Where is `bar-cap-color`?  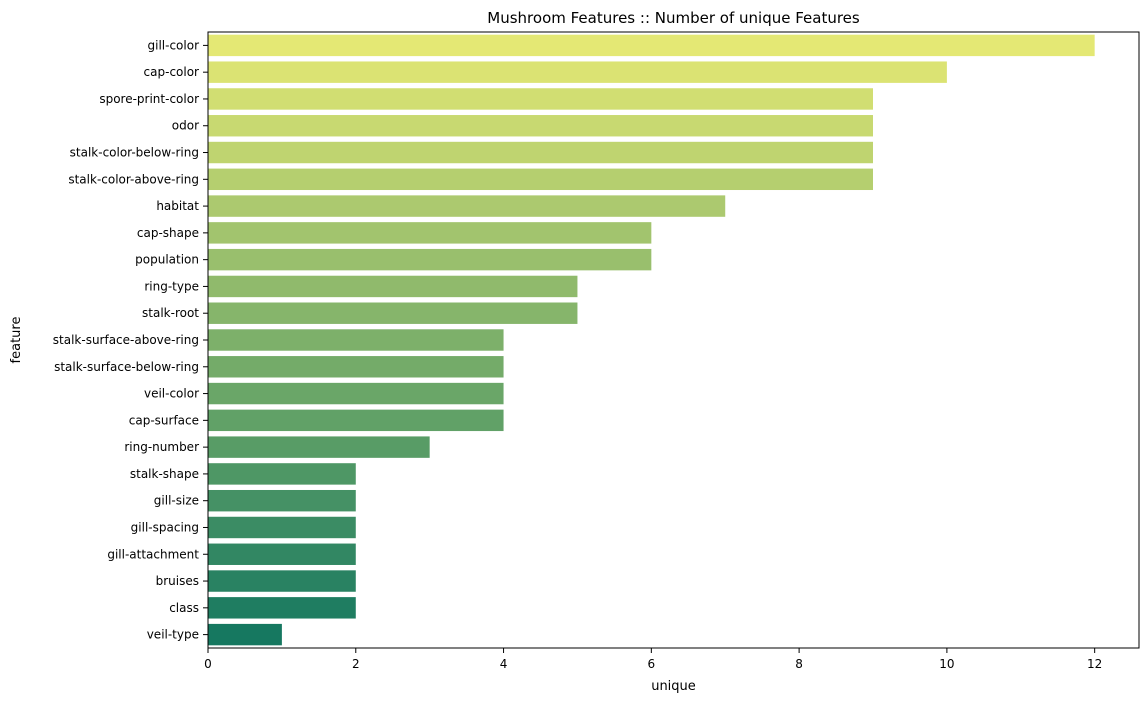
bar-cap-color is located at coordinates (577, 72).